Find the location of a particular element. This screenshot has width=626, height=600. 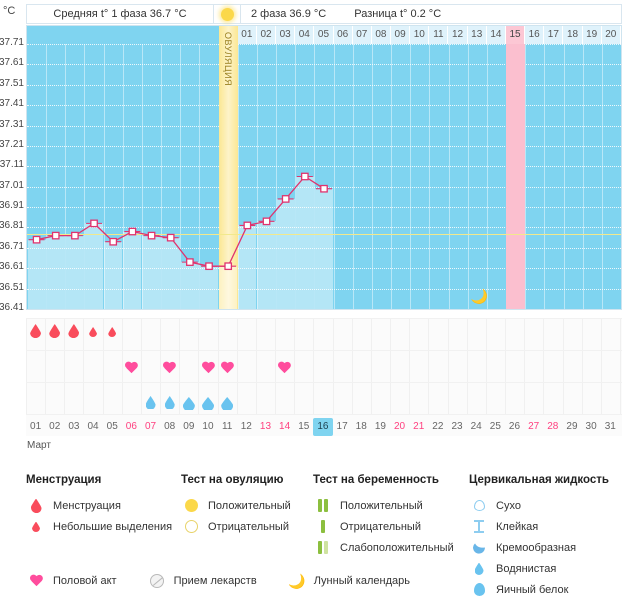

legend-item: Яичный белок is located at coordinates (547, 589).